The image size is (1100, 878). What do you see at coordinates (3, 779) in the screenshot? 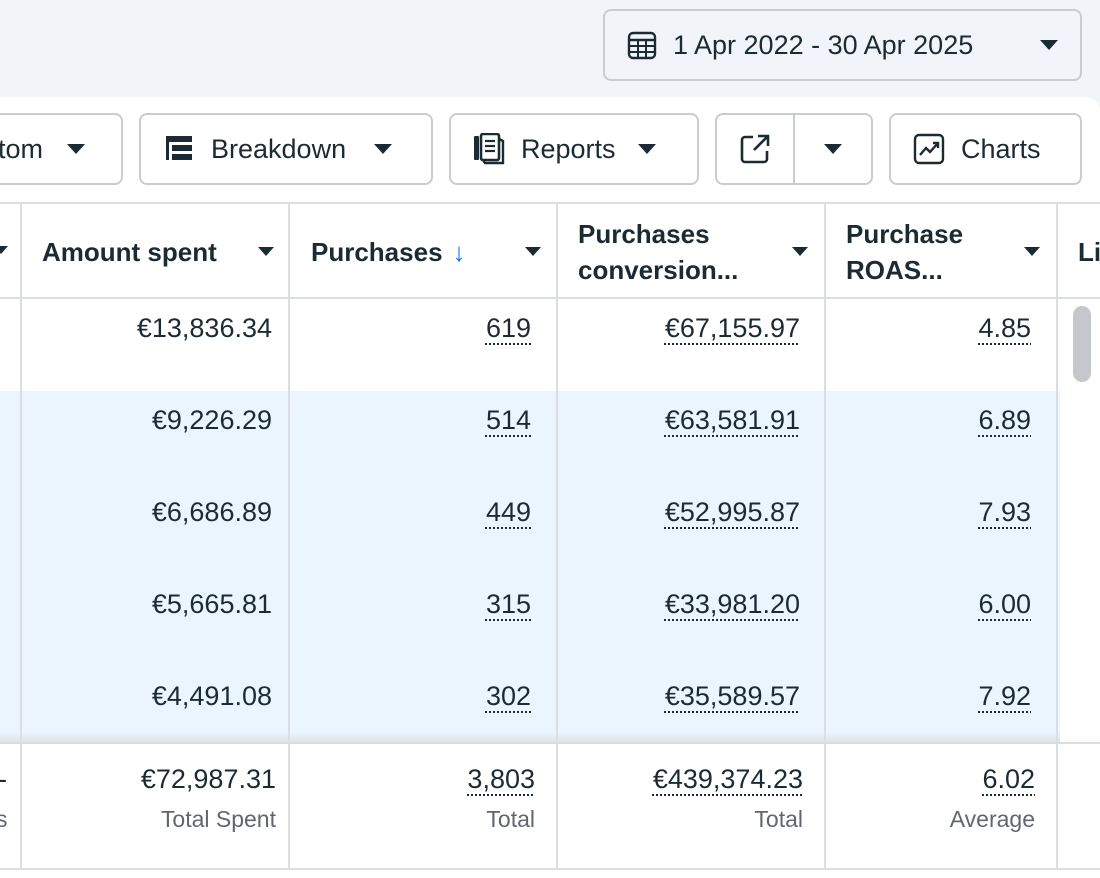
I see `totals-dash: -` at bounding box center [3, 779].